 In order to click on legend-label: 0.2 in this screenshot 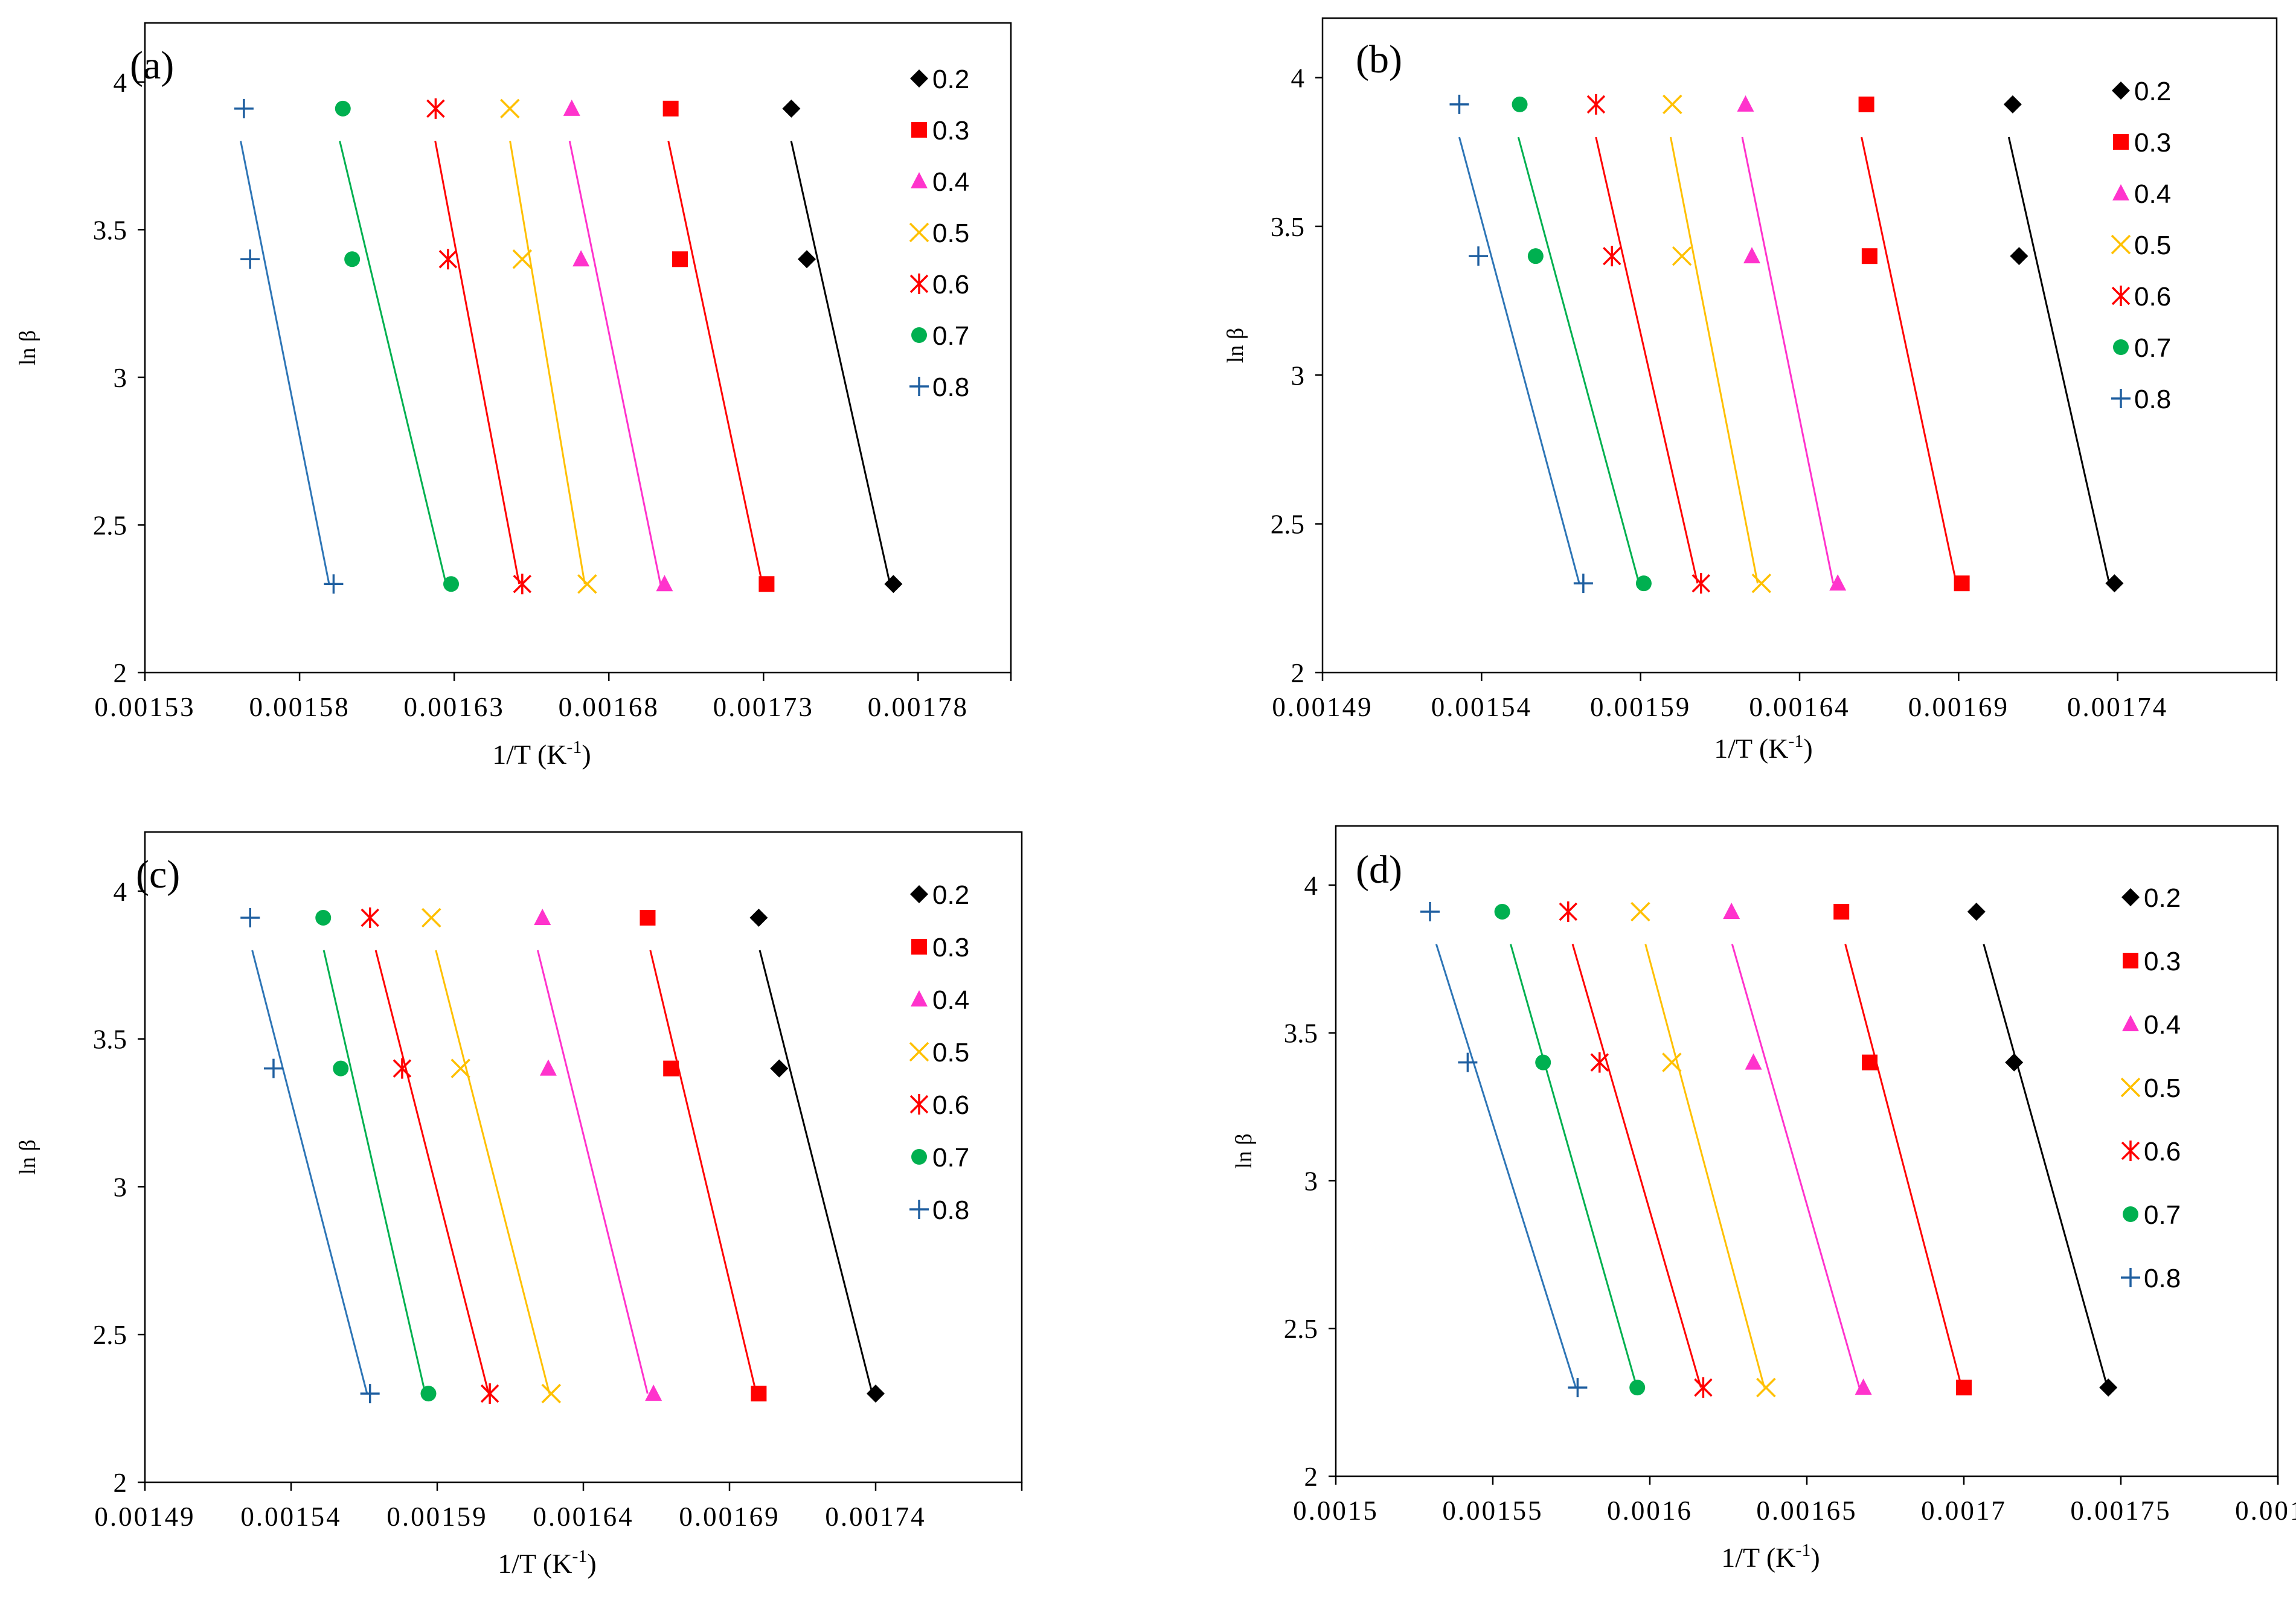, I will do `click(2163, 898)`.